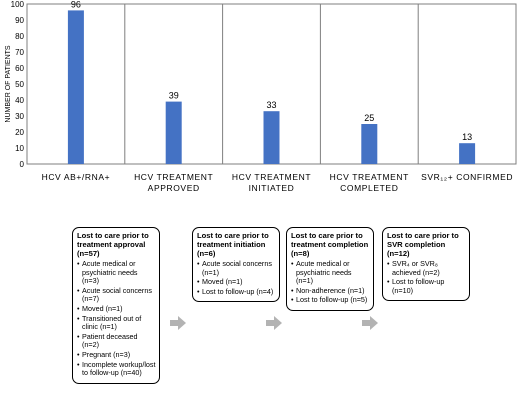 The image size is (520, 417). Describe the element at coordinates (19, 116) in the screenshot. I see `y-tick-label: 30` at that location.